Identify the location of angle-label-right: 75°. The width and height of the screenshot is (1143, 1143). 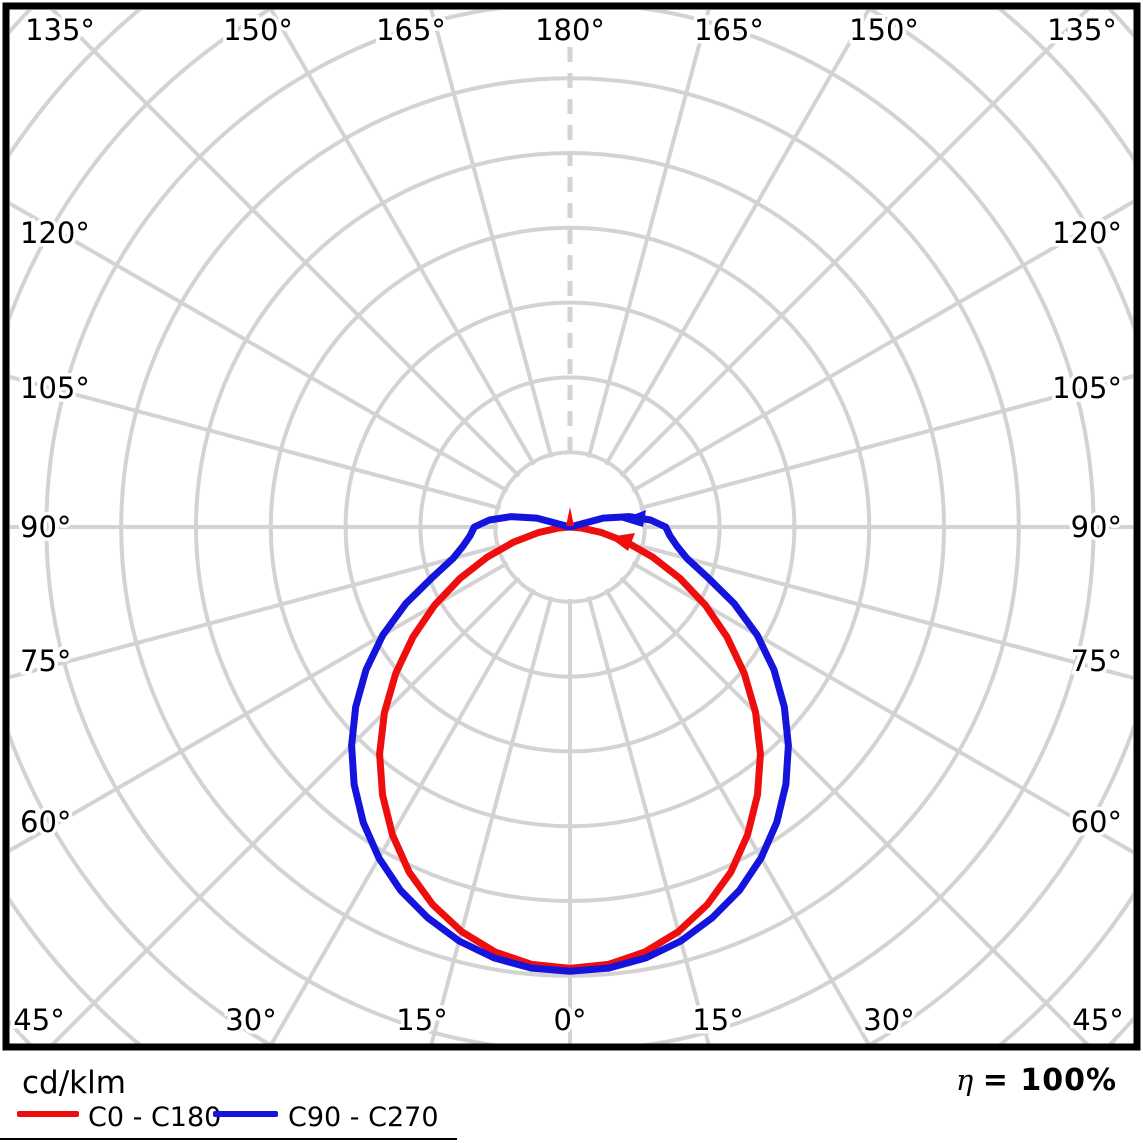
(1096, 661).